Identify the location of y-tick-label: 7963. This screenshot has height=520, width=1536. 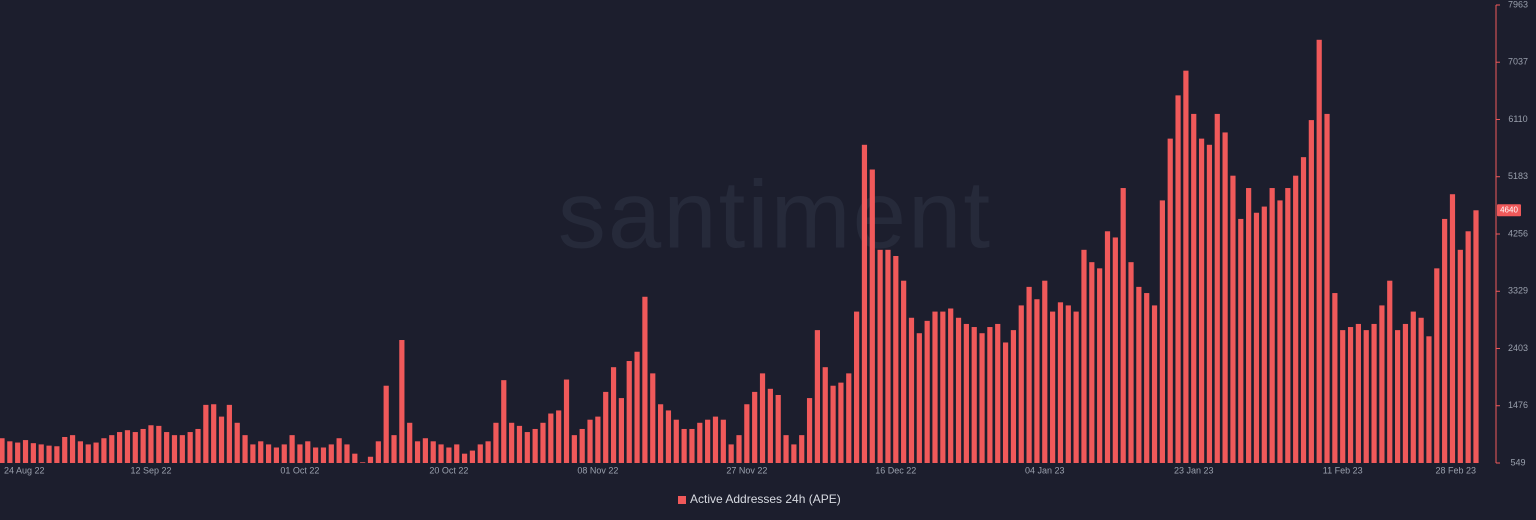
(1518, 4).